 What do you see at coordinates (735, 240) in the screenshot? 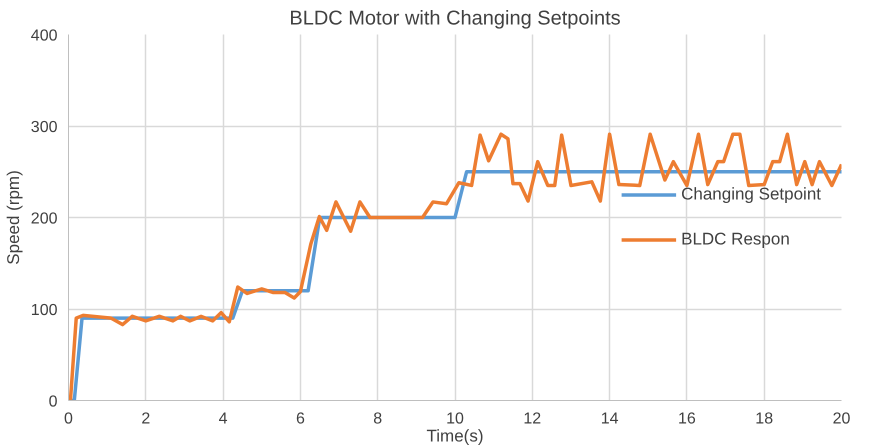
I see `legend-label: BLDC Respon` at bounding box center [735, 240].